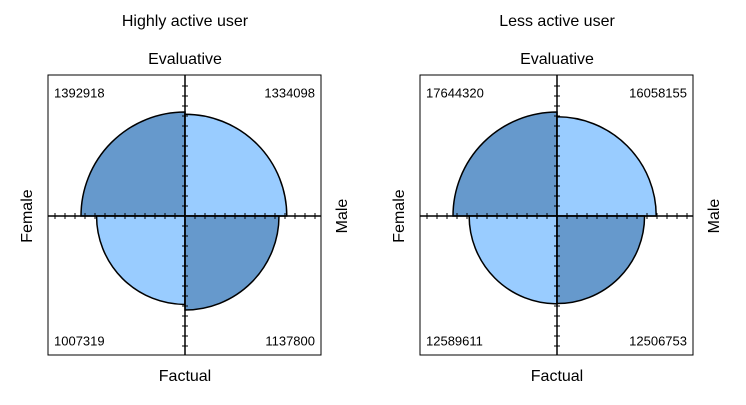 The width and height of the screenshot is (746, 405). I want to click on count-label: 1137800, so click(290, 340).